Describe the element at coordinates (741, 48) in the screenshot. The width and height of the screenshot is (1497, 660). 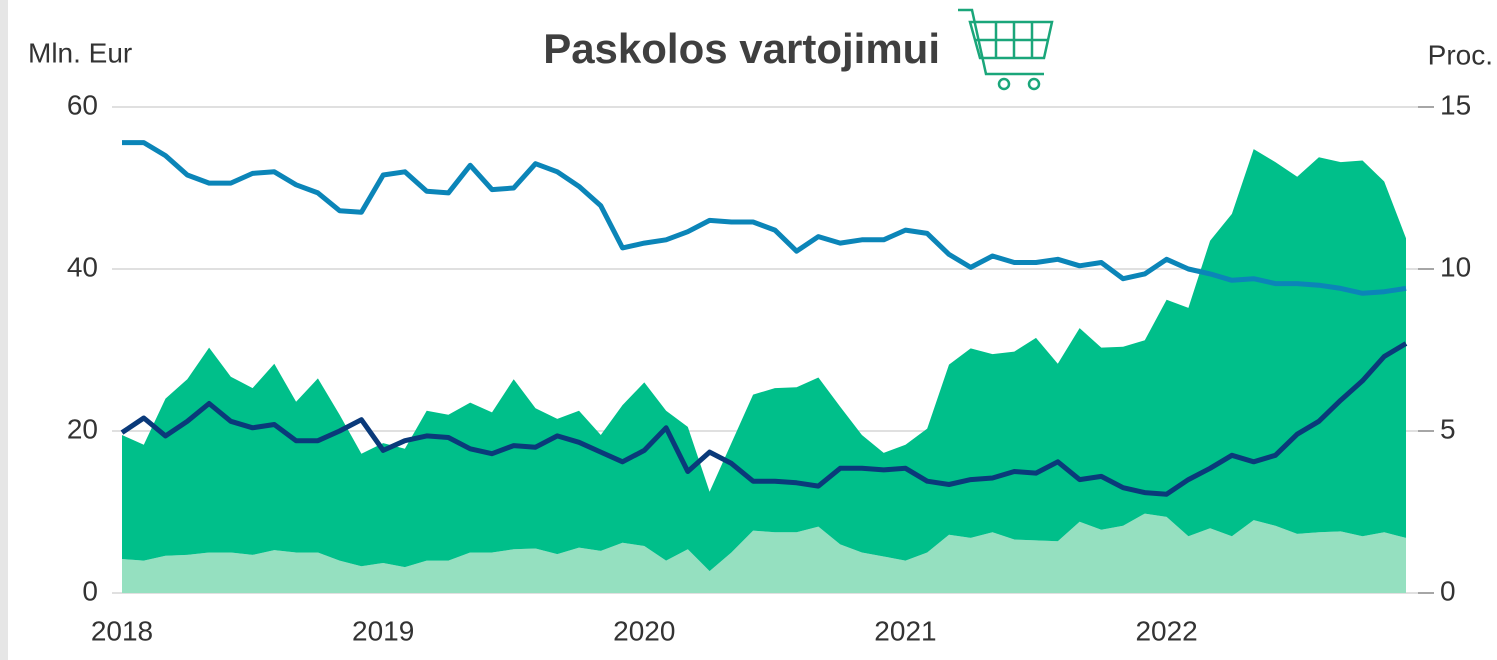
I see `chart-title: Paskolos vartojimui` at that location.